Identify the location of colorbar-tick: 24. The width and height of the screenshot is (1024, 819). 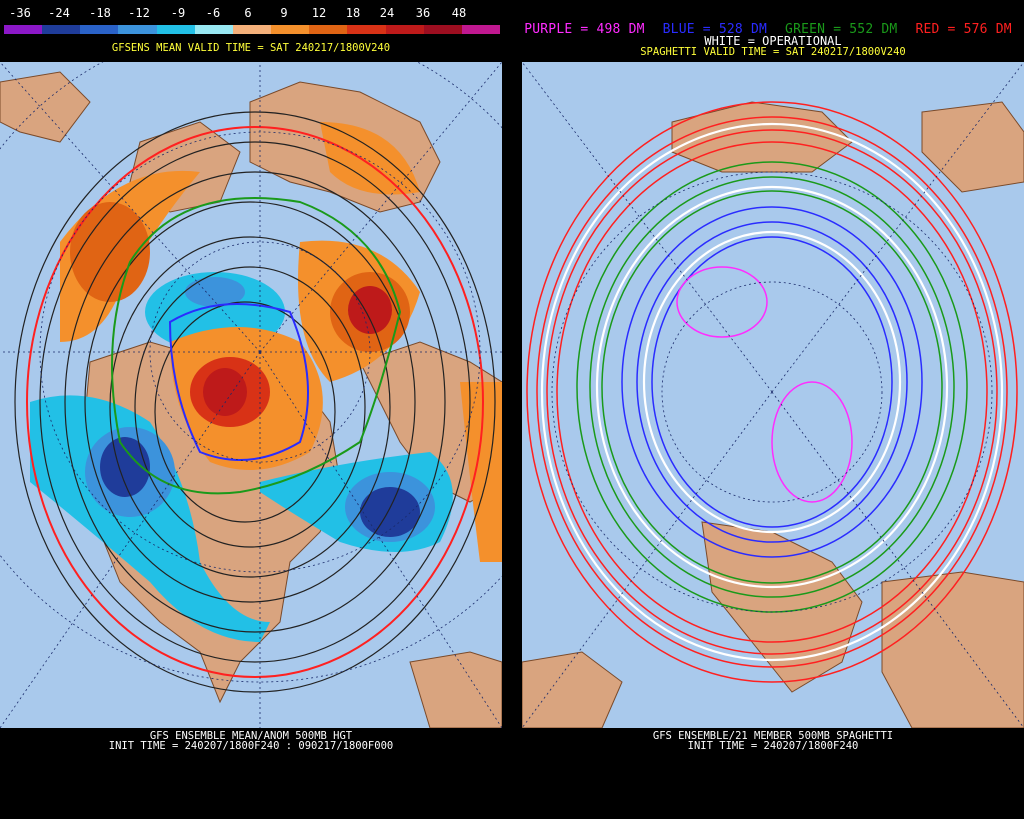
(387, 13).